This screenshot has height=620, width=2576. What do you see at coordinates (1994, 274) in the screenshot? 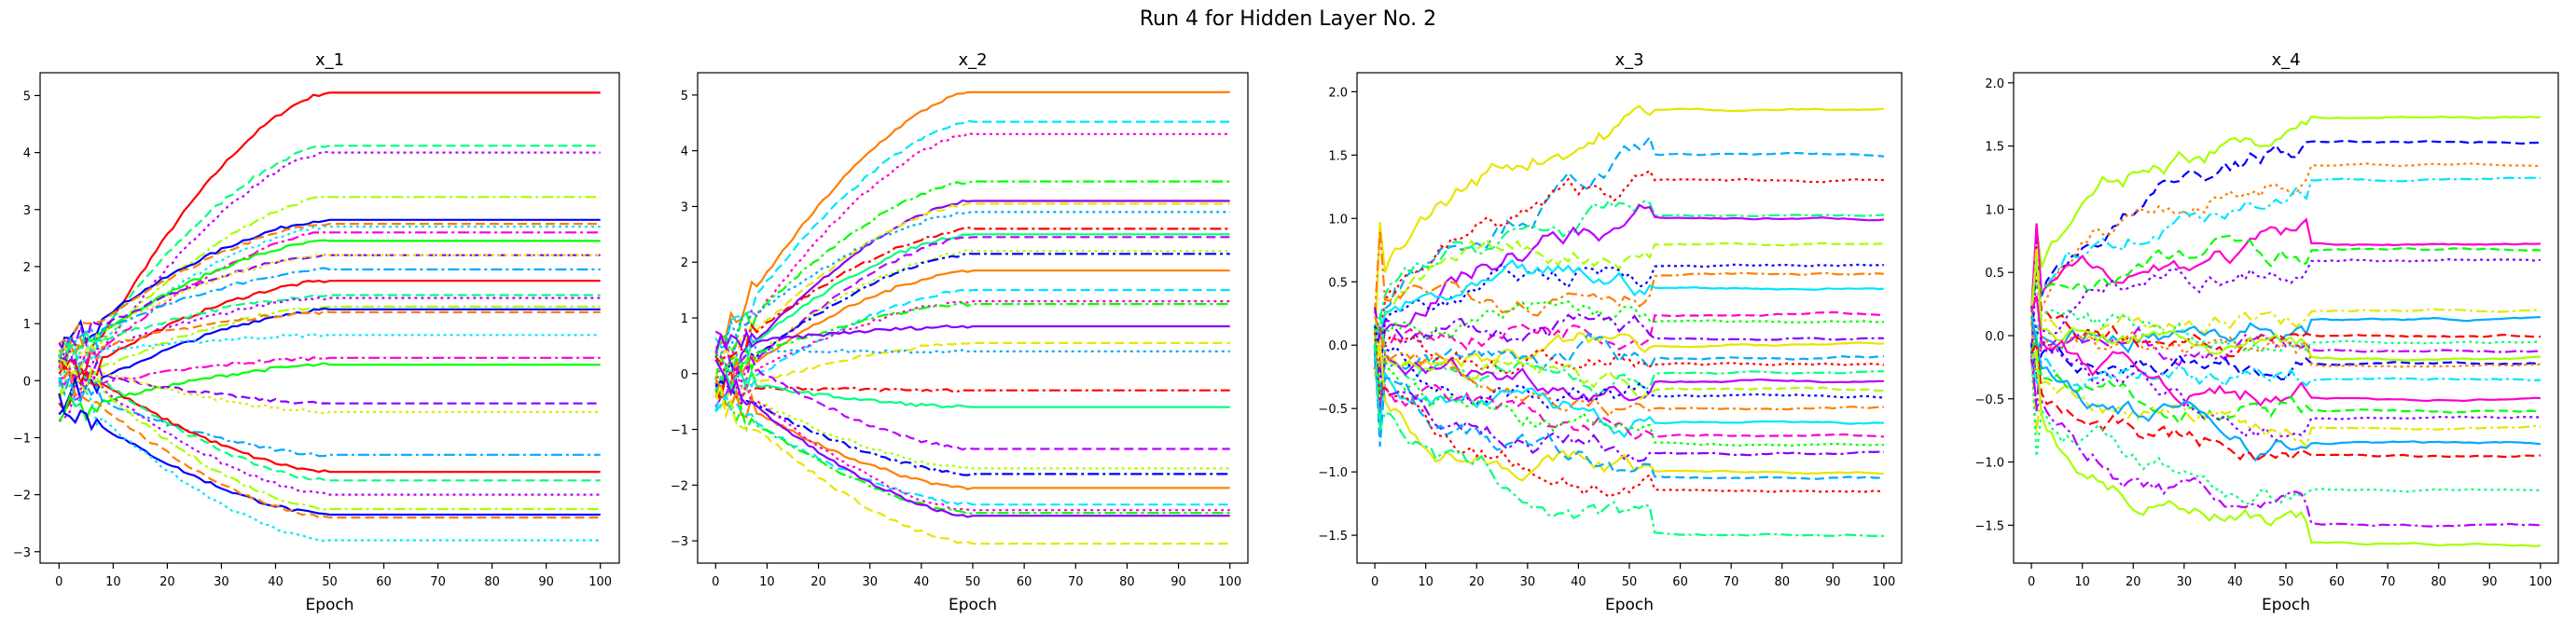
I see `y-tick-label: 0.5` at bounding box center [1994, 274].